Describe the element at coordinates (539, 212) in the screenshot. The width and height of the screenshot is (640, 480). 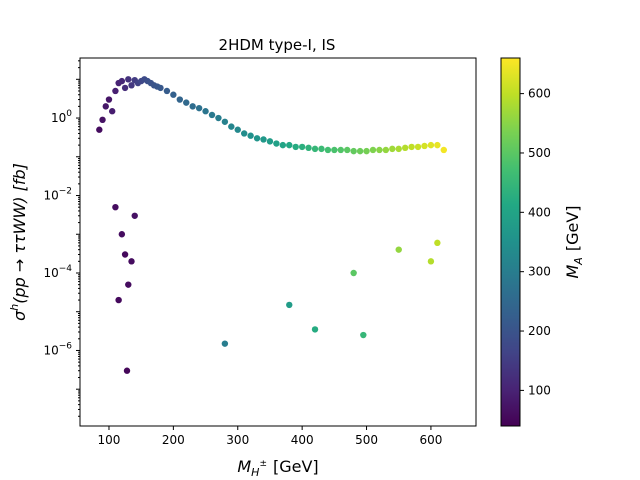
I see `colorbar-tick-label: 400` at that location.